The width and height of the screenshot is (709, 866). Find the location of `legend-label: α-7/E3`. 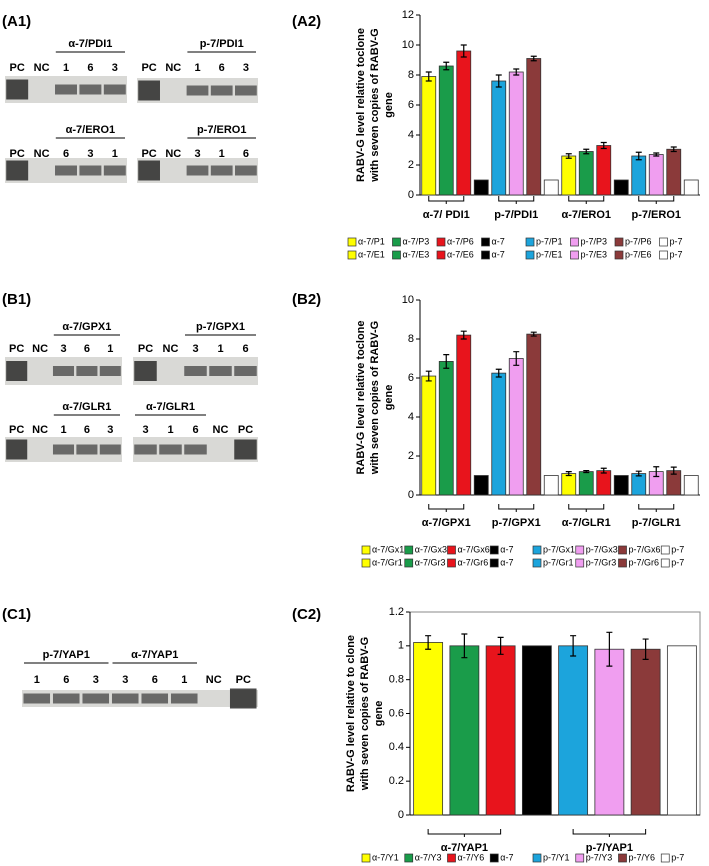

legend-label: α-7/E3 is located at coordinates (416, 254).